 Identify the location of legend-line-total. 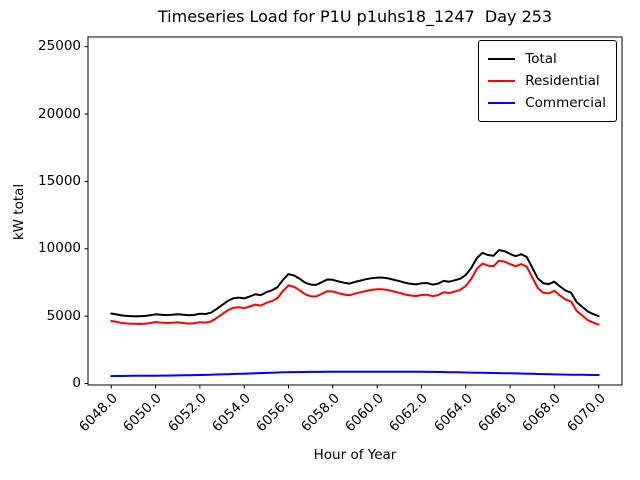
(502, 59).